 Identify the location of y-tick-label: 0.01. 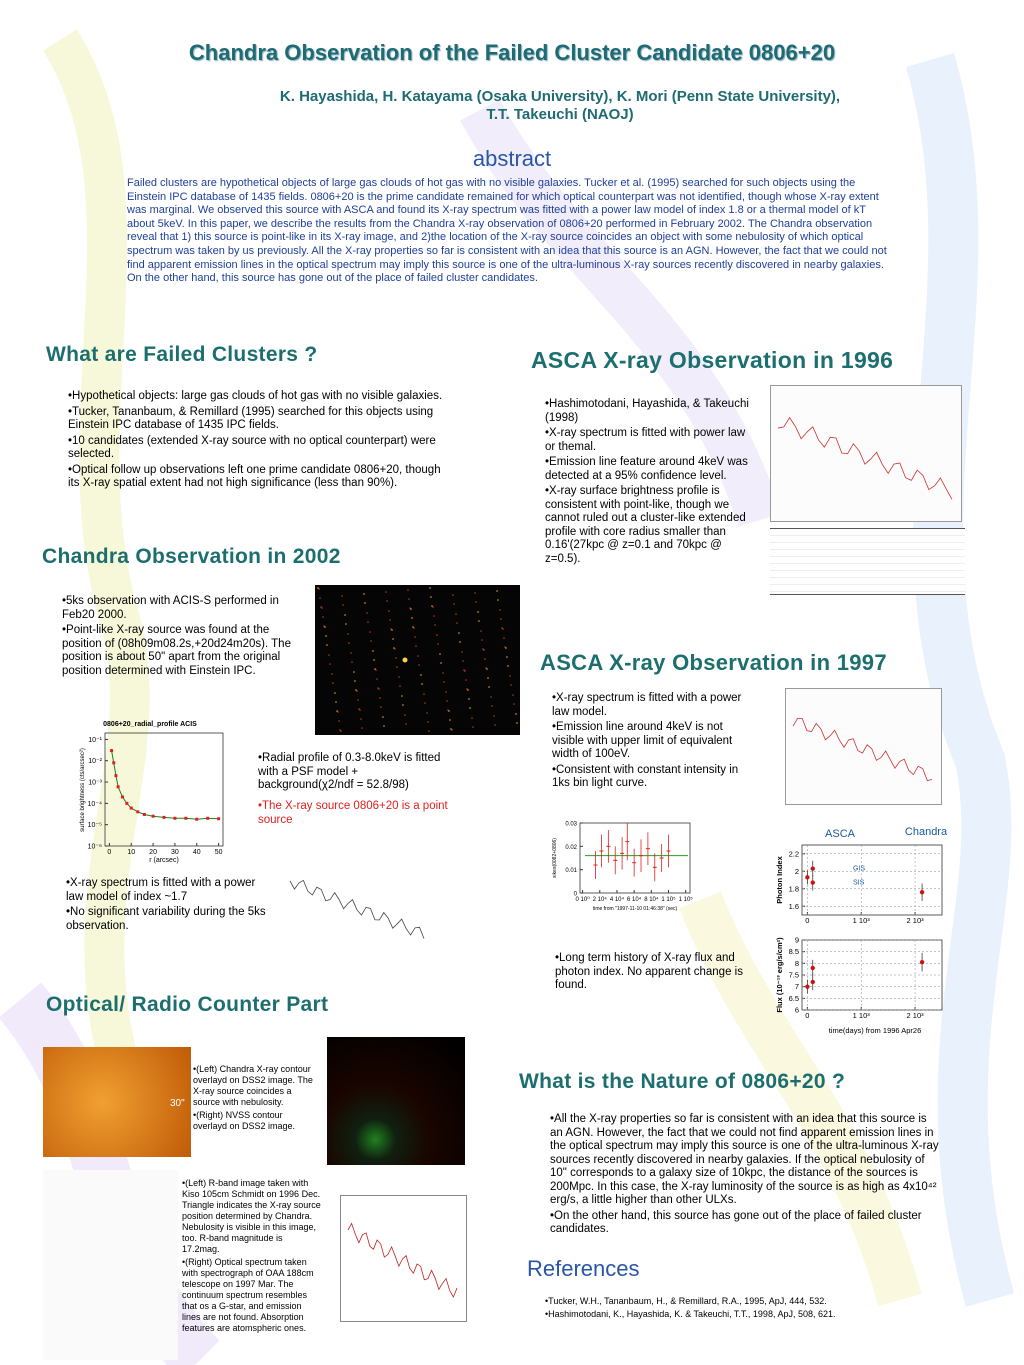
(571, 871).